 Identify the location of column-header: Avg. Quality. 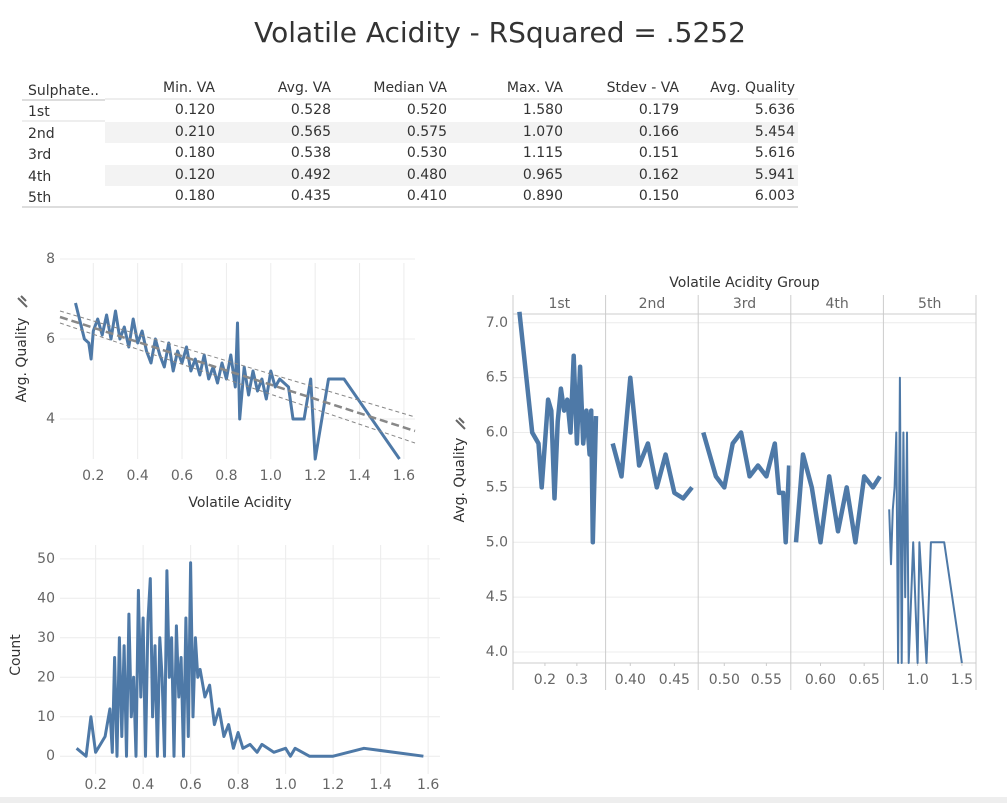
(752, 88).